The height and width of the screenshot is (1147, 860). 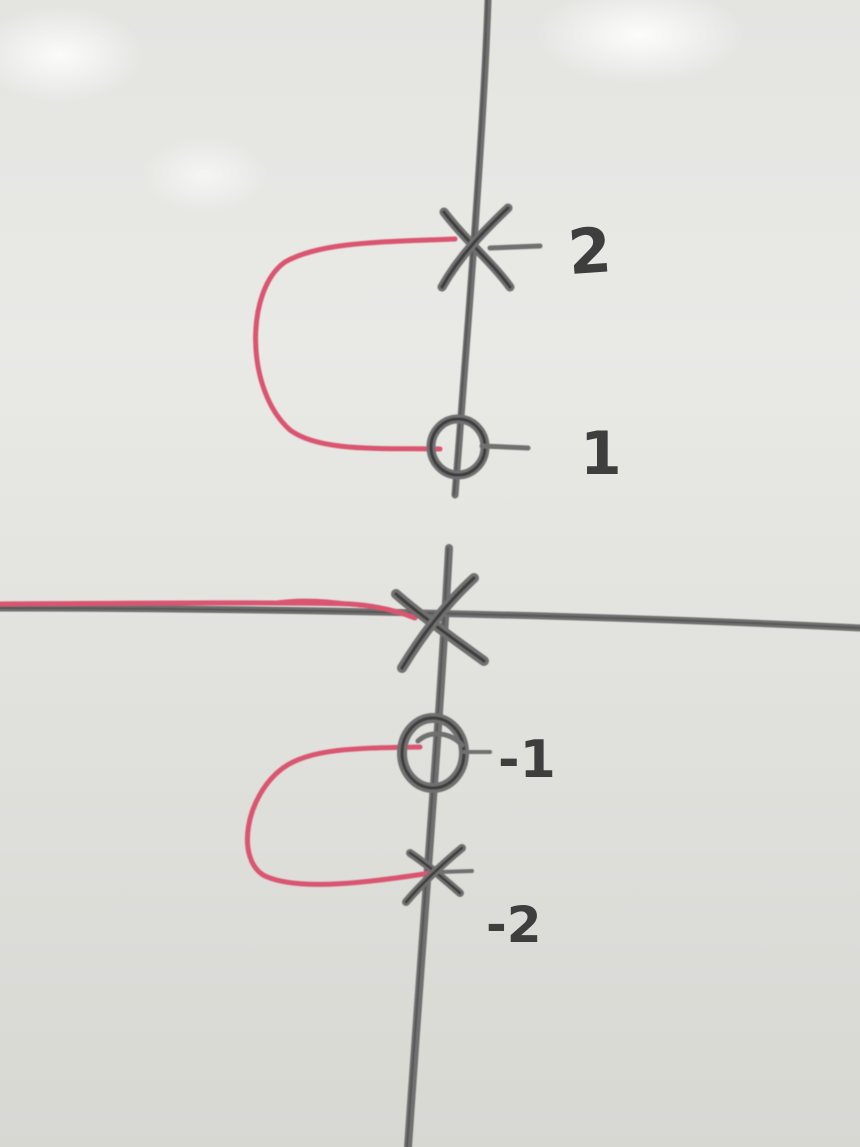 I want to click on lower-vertical-axis-core, so click(x=427, y=847).